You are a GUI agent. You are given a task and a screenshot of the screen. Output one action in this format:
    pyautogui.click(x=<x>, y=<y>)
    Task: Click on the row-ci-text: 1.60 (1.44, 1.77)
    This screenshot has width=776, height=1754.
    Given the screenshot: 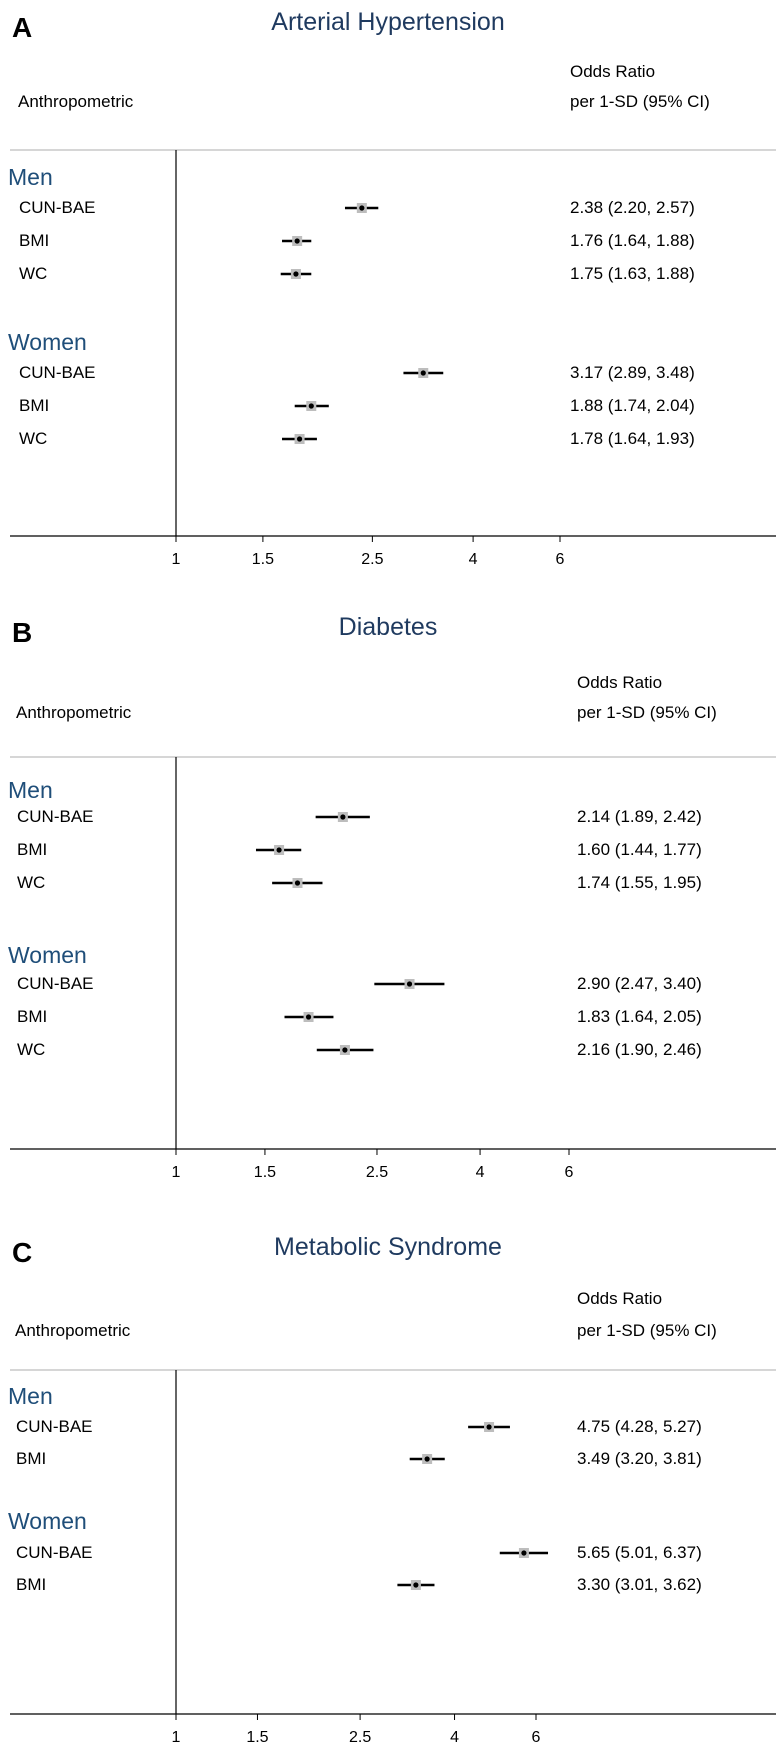 What is the action you would take?
    pyautogui.click(x=639, y=849)
    